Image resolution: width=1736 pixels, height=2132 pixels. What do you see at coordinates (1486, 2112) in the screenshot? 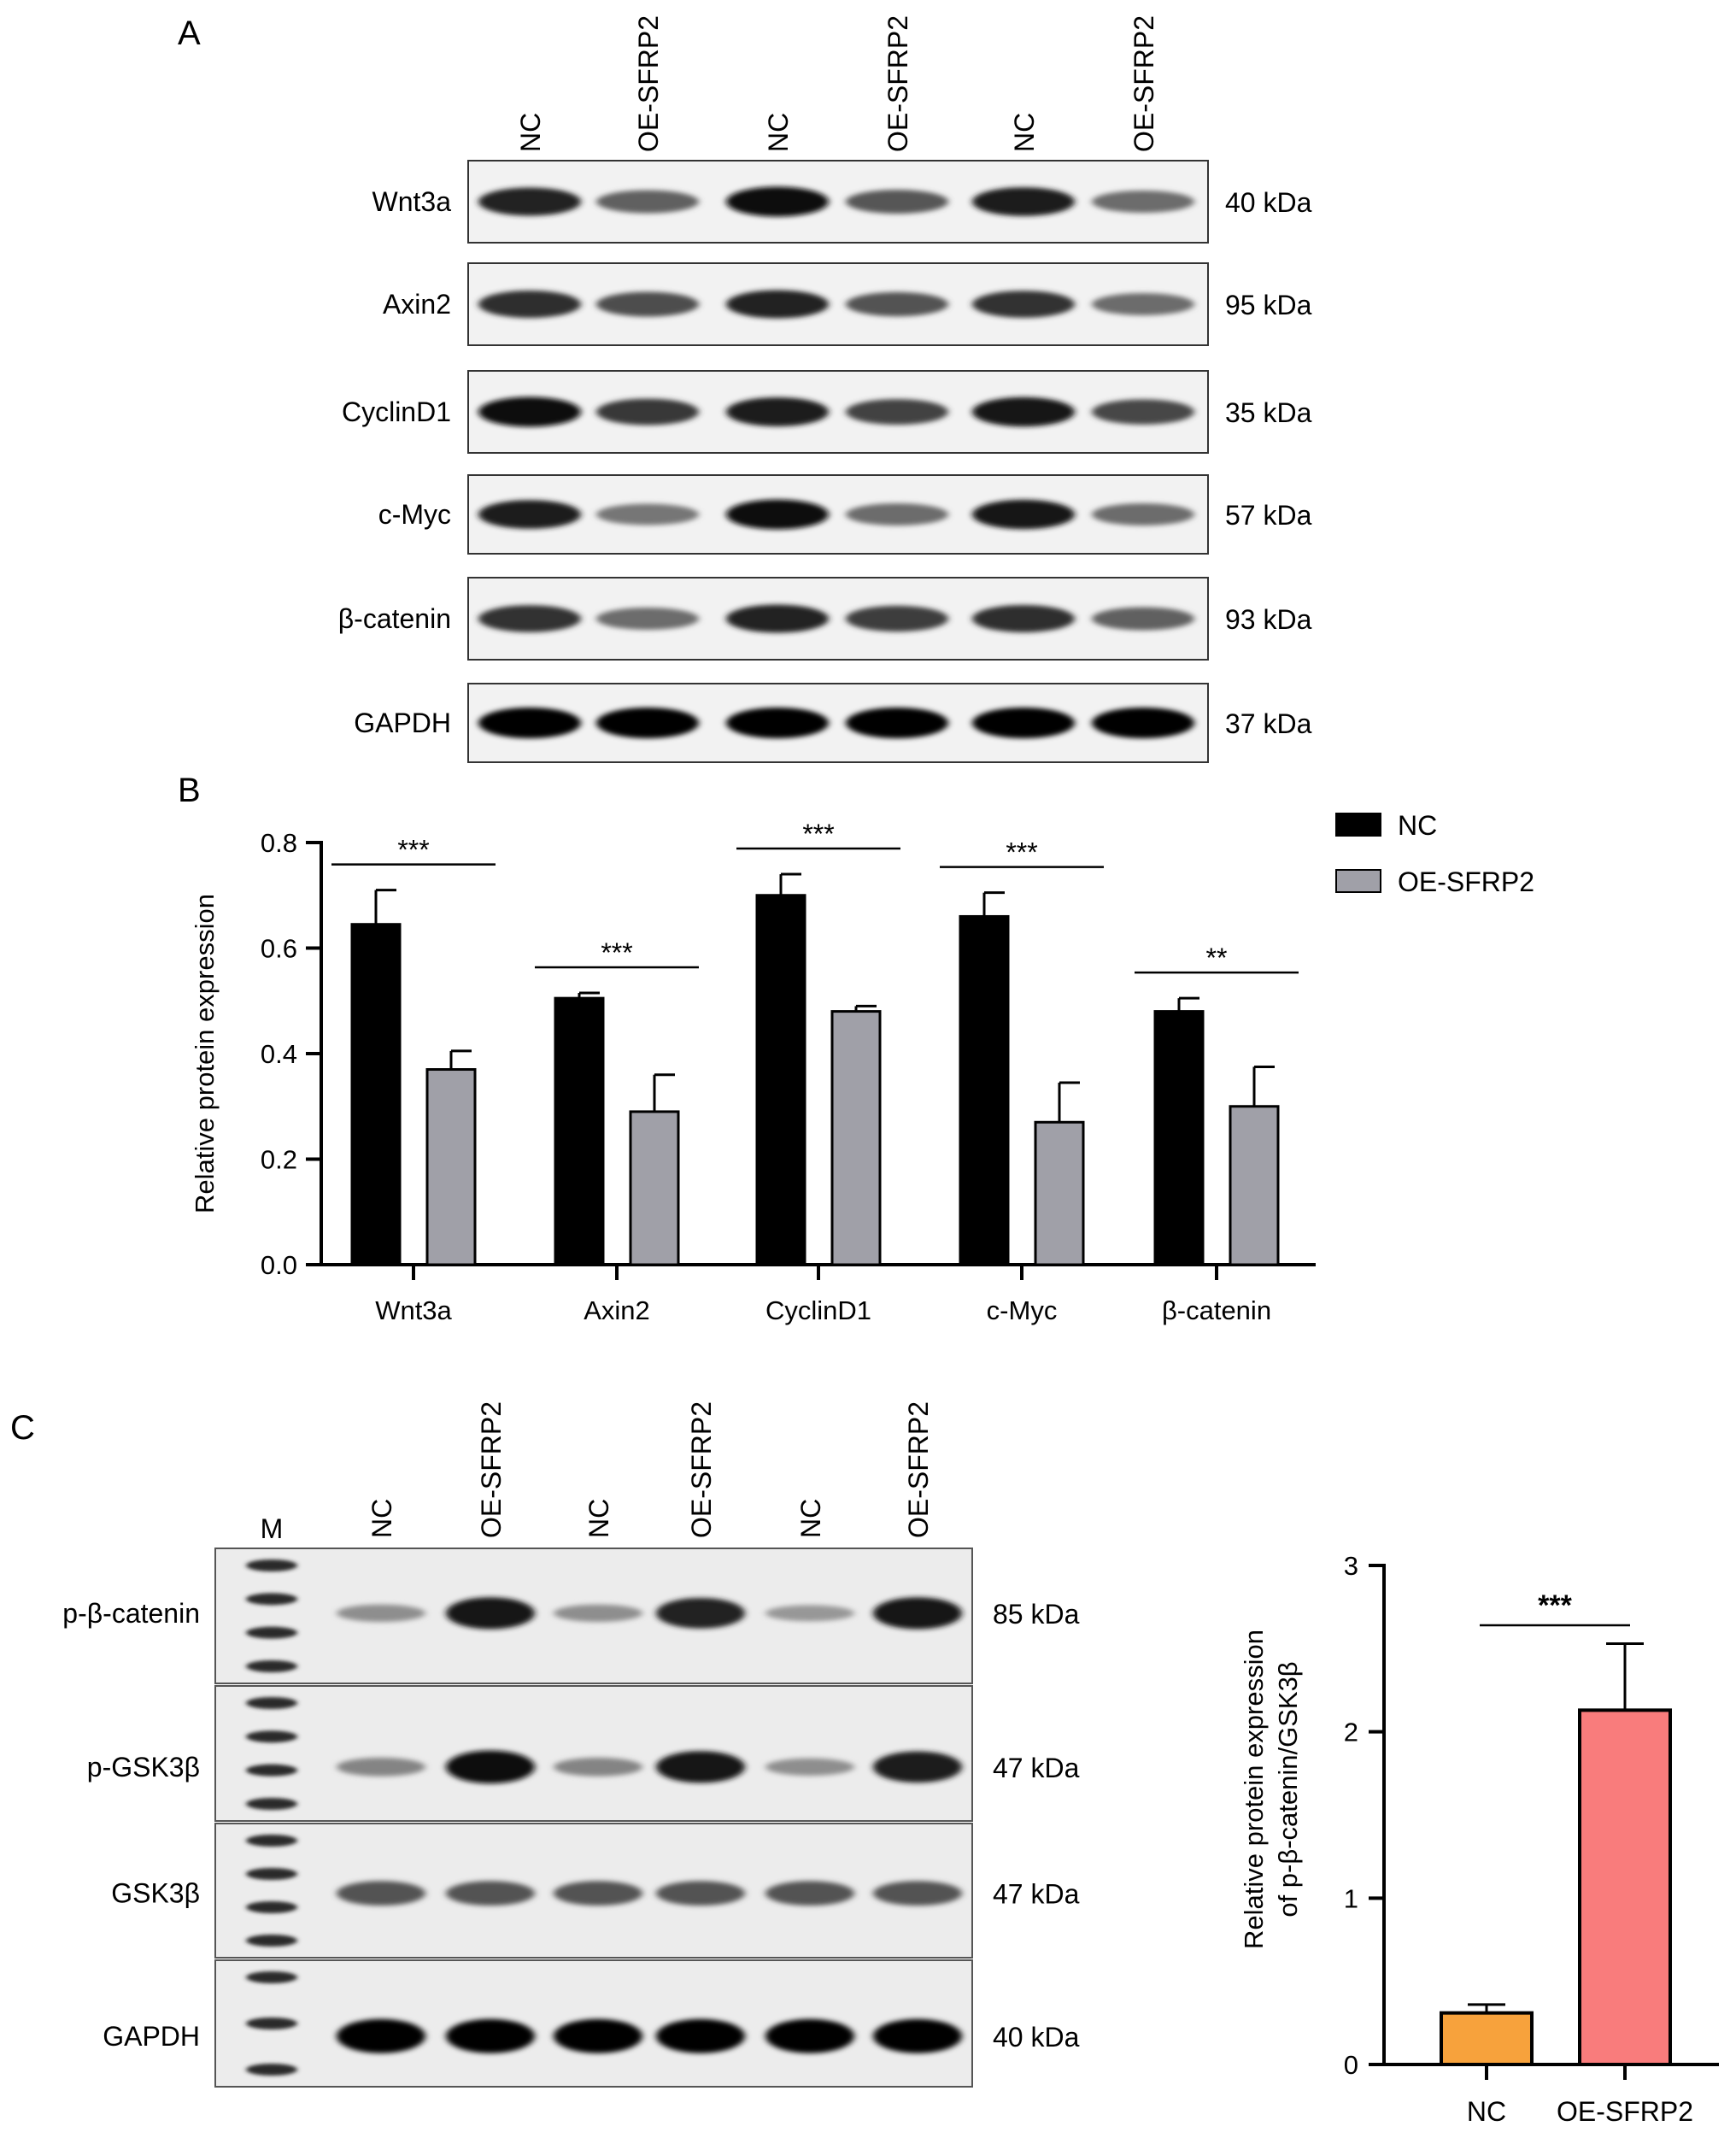
I see `x-tick-label: NC` at bounding box center [1486, 2112].